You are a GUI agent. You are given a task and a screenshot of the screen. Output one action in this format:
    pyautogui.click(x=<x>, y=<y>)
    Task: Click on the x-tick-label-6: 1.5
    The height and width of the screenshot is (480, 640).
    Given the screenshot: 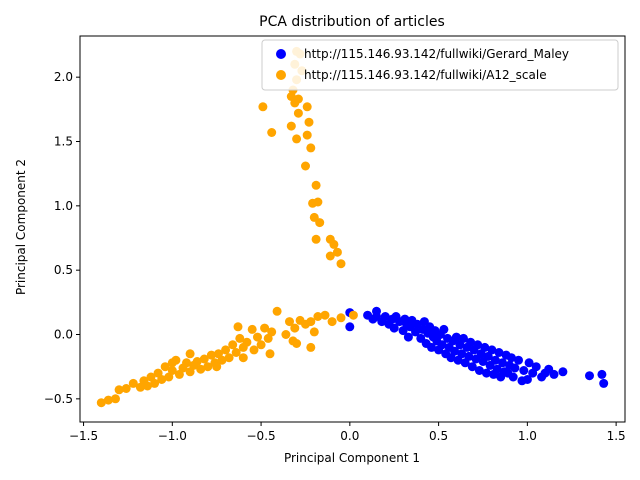 What is the action you would take?
    pyautogui.click(x=616, y=436)
    